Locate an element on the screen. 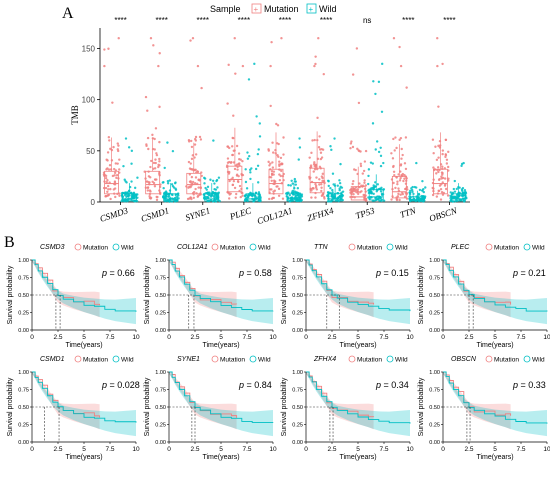 This screenshot has width=550, height=477. p-value: p = 0.15 is located at coordinates (392, 273).